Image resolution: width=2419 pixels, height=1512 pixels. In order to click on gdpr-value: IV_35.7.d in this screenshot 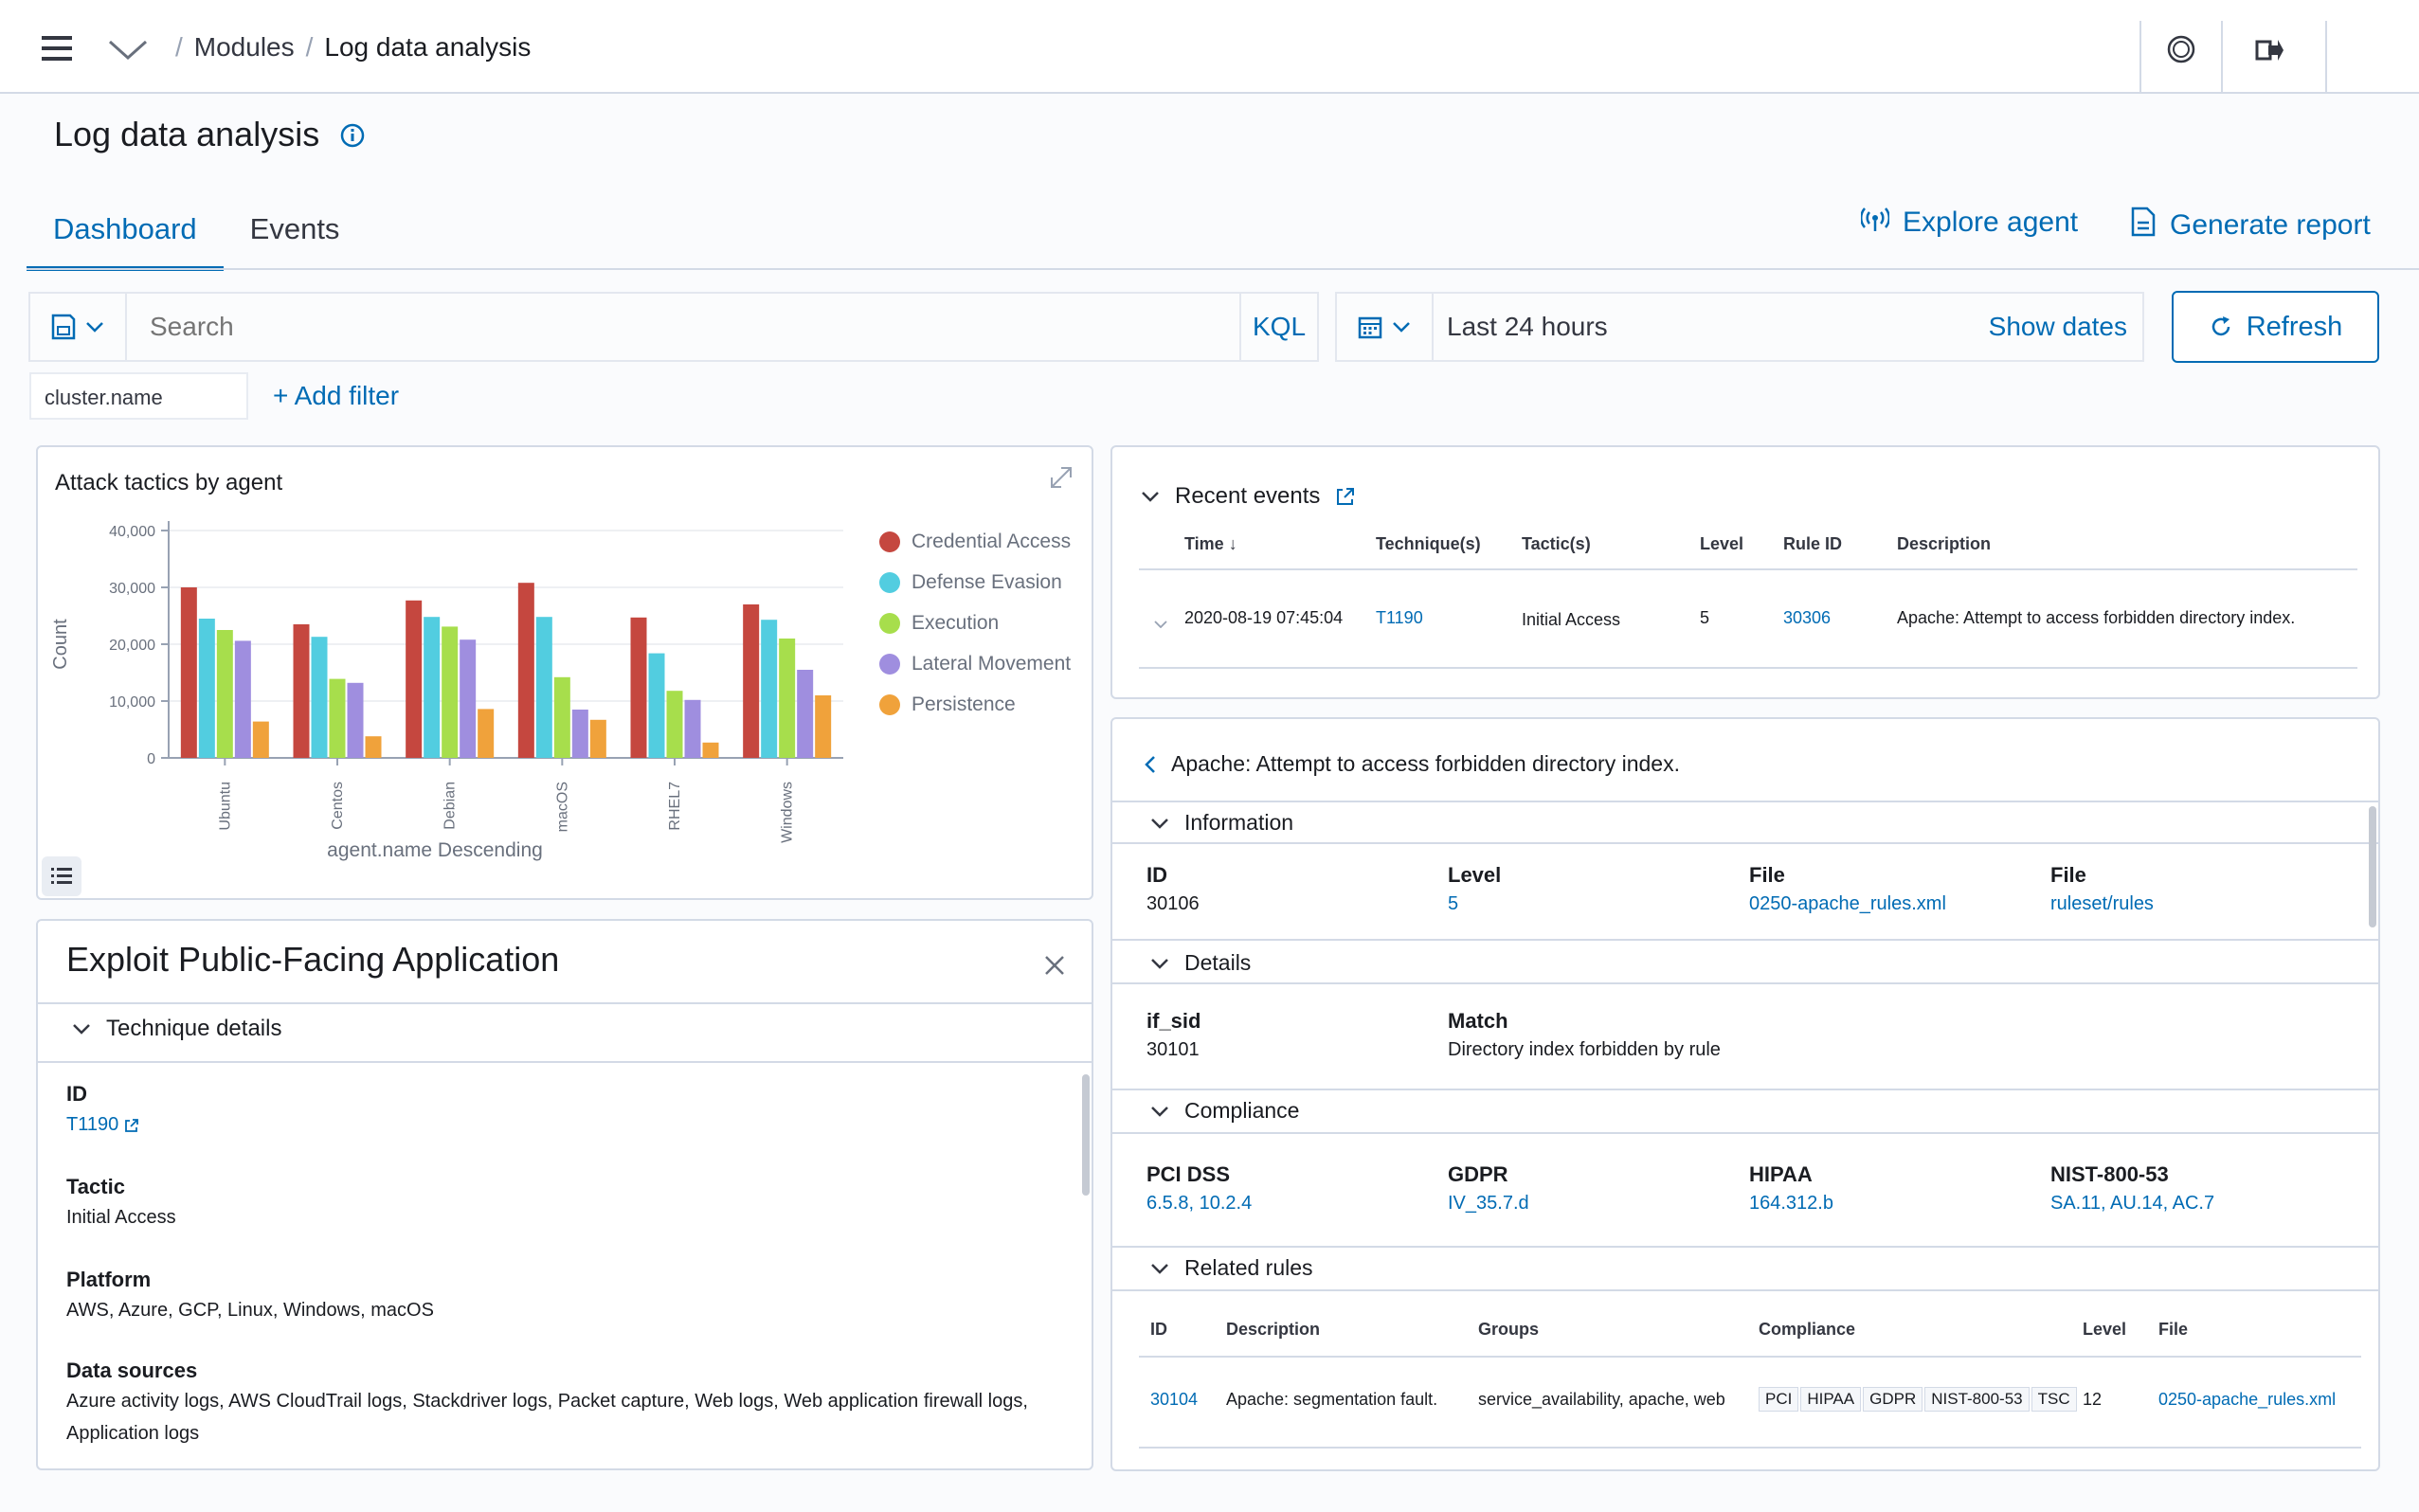, I will do `click(1488, 1203)`.